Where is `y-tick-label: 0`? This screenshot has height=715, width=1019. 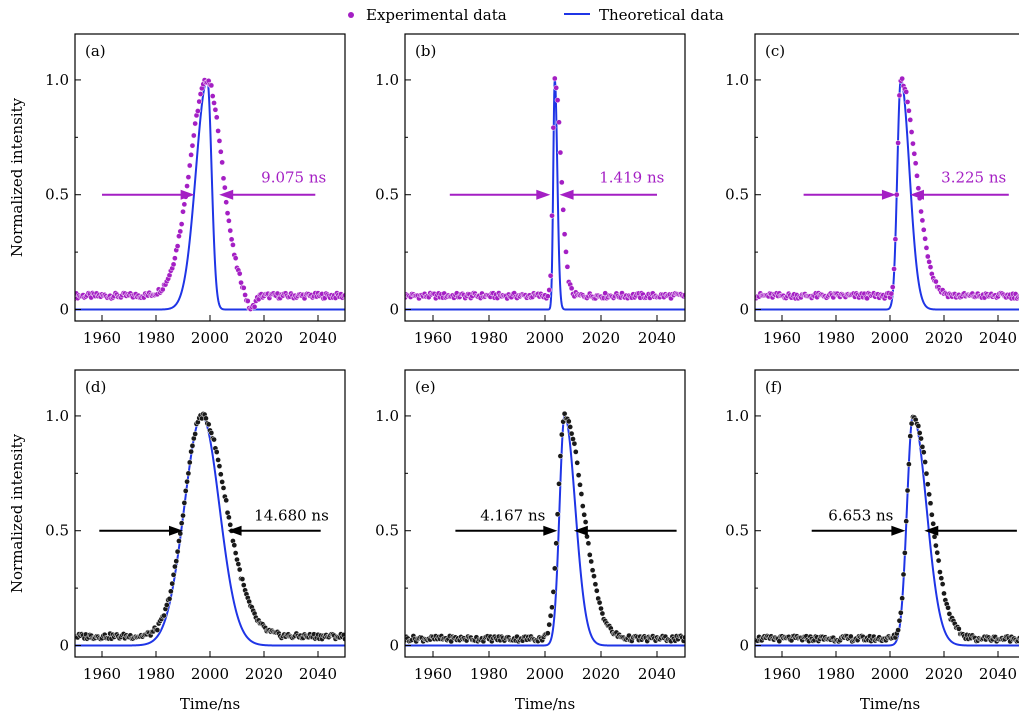 y-tick-label: 0 is located at coordinates (744, 310).